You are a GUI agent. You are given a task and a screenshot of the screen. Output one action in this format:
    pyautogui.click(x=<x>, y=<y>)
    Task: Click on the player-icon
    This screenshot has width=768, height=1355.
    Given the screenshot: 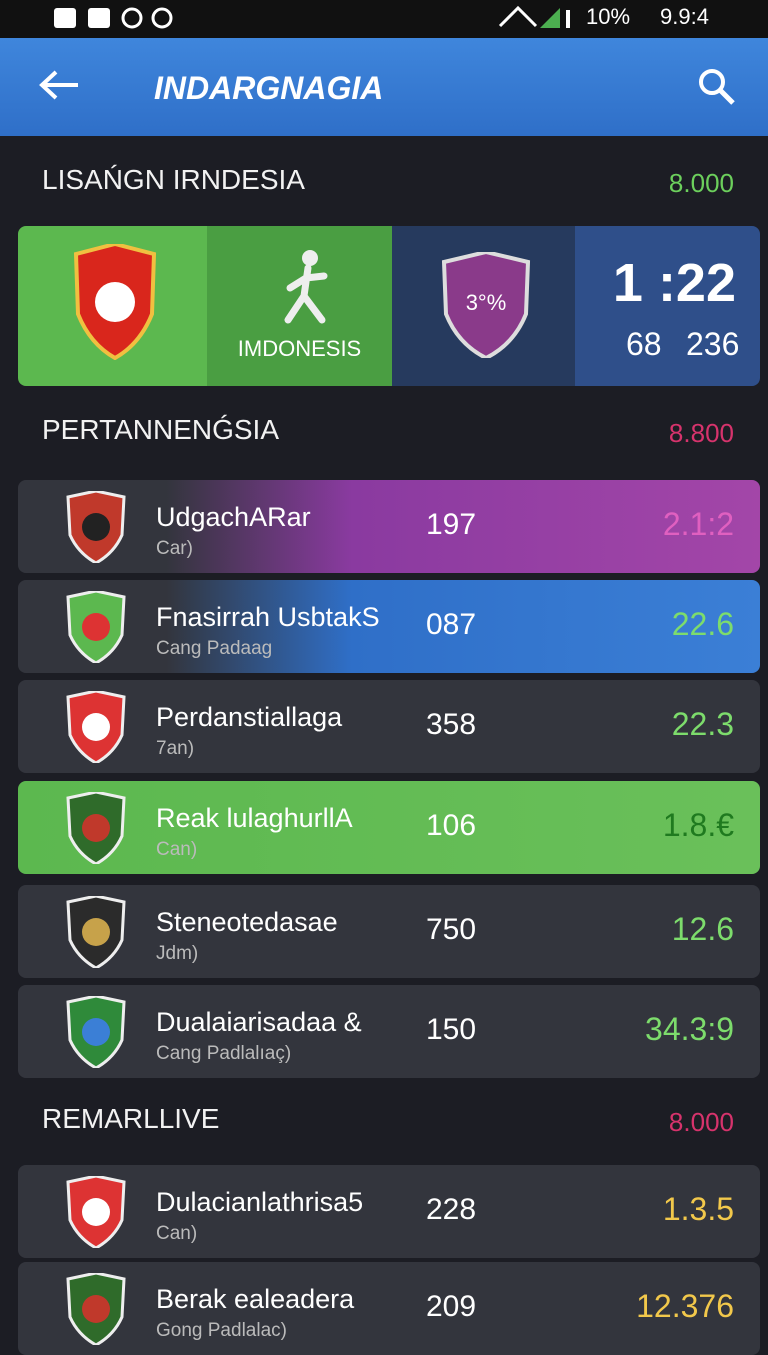 What is the action you would take?
    pyautogui.click(x=308, y=288)
    